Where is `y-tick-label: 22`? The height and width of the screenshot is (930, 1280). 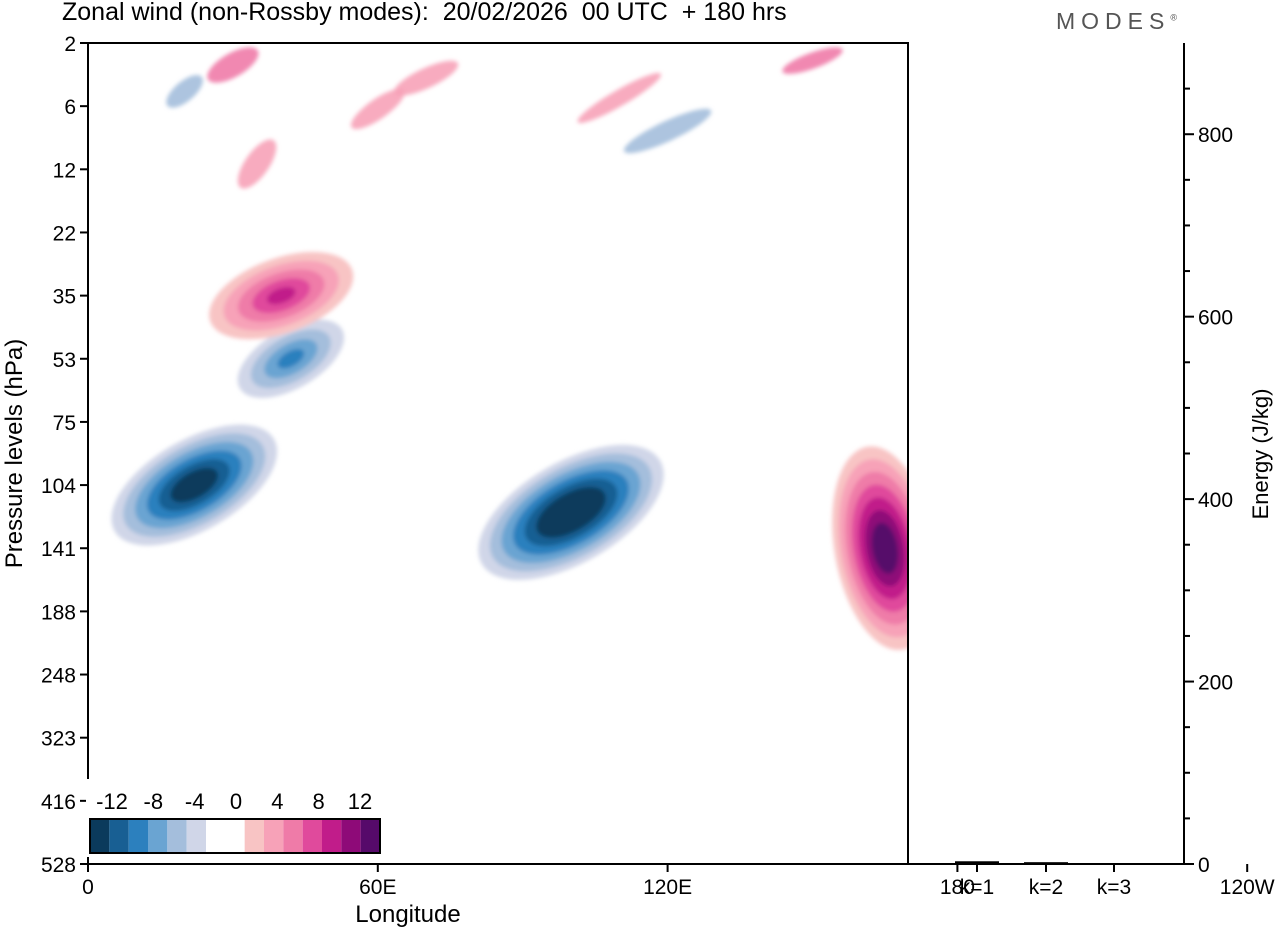
y-tick-label: 22 is located at coordinates (64, 233).